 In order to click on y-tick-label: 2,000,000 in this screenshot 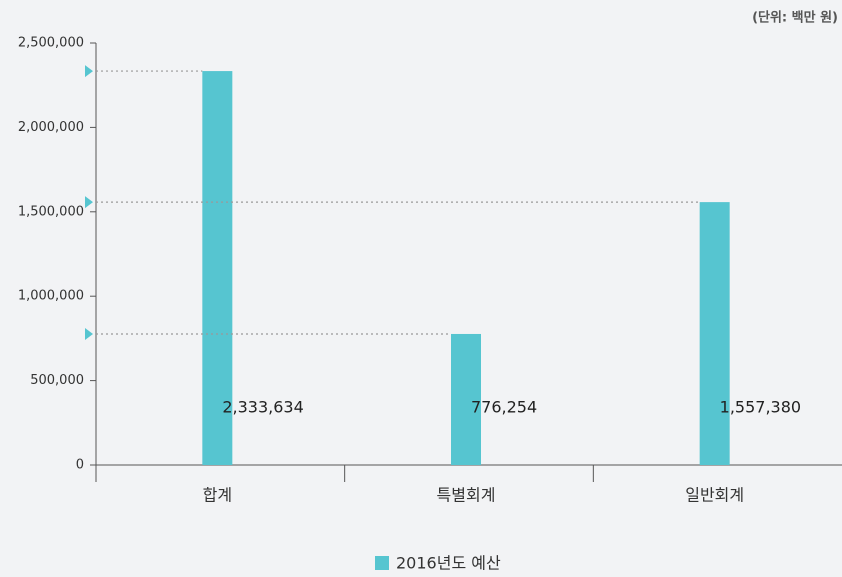, I will do `click(51, 127)`.